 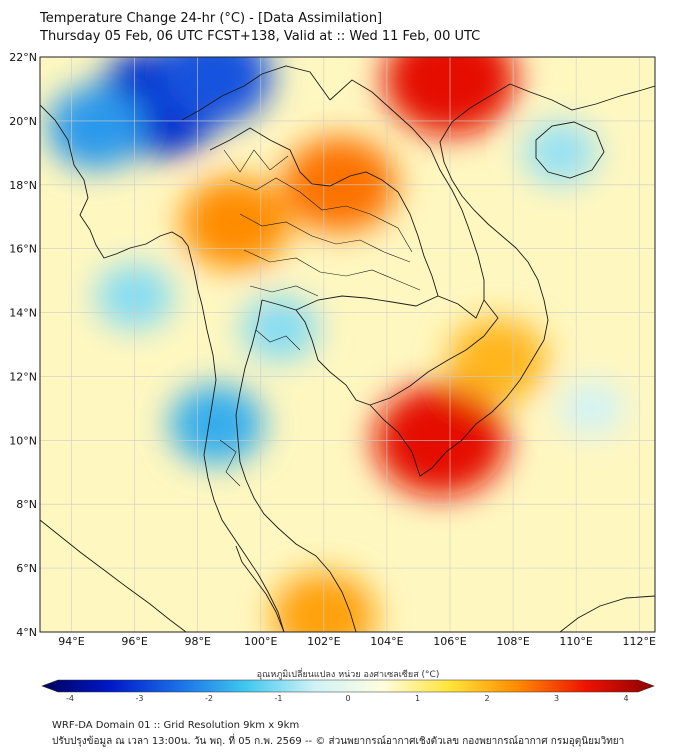 I want to click on lat-label: 8°N, so click(x=26, y=504).